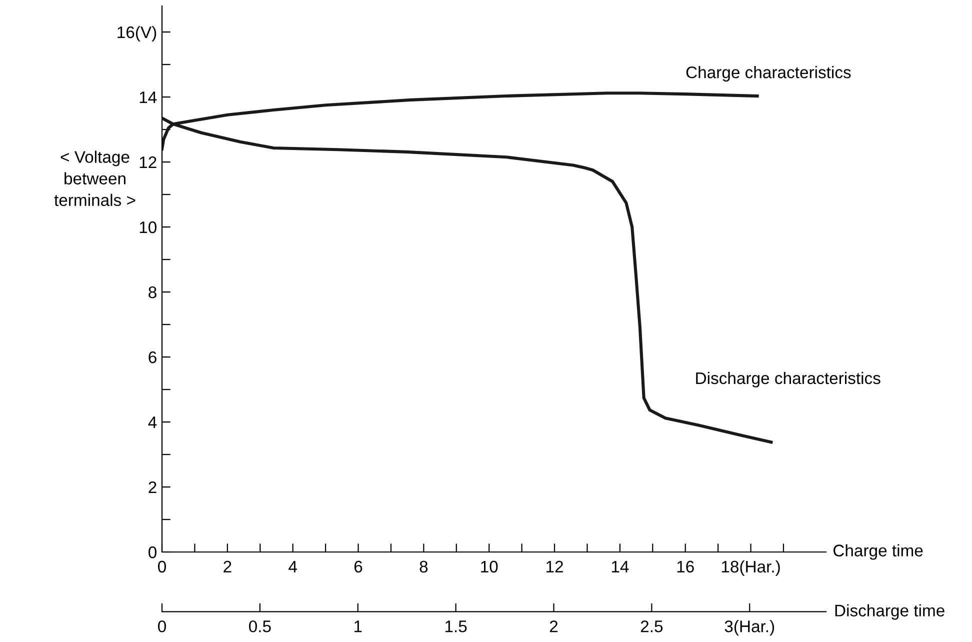  I want to click on x-tick-label: 4, so click(292, 566).